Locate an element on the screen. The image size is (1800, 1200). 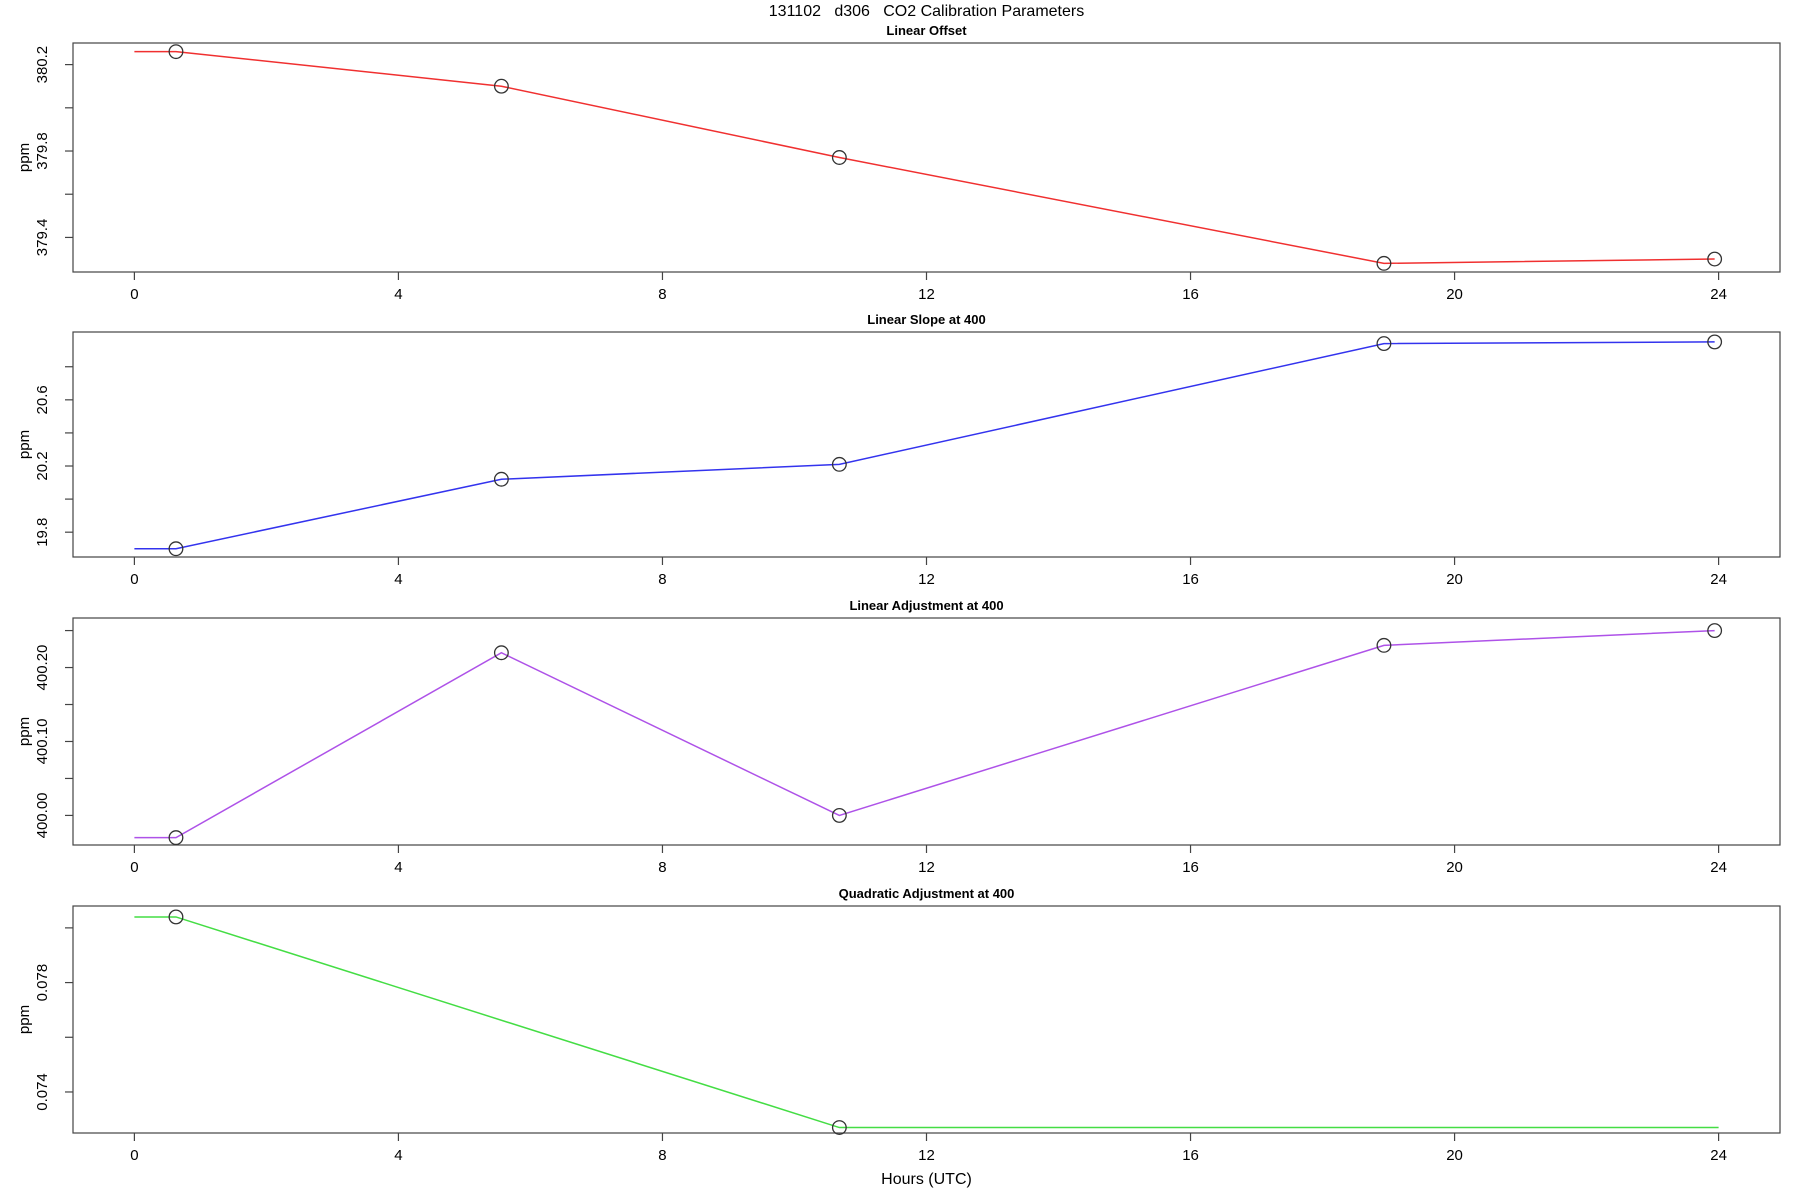
y-tick-label: 20.6 is located at coordinates (42, 399).